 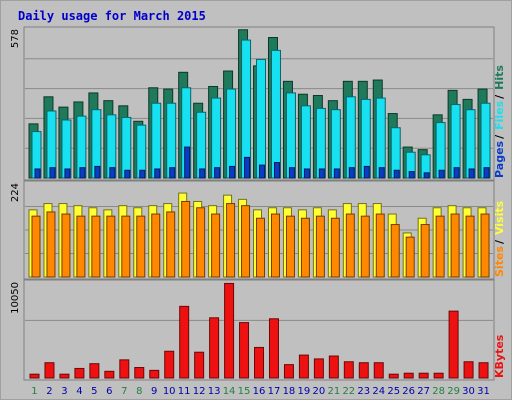 What do you see at coordinates (453, 391) in the screenshot?
I see `x-label-day-29: 29` at bounding box center [453, 391].